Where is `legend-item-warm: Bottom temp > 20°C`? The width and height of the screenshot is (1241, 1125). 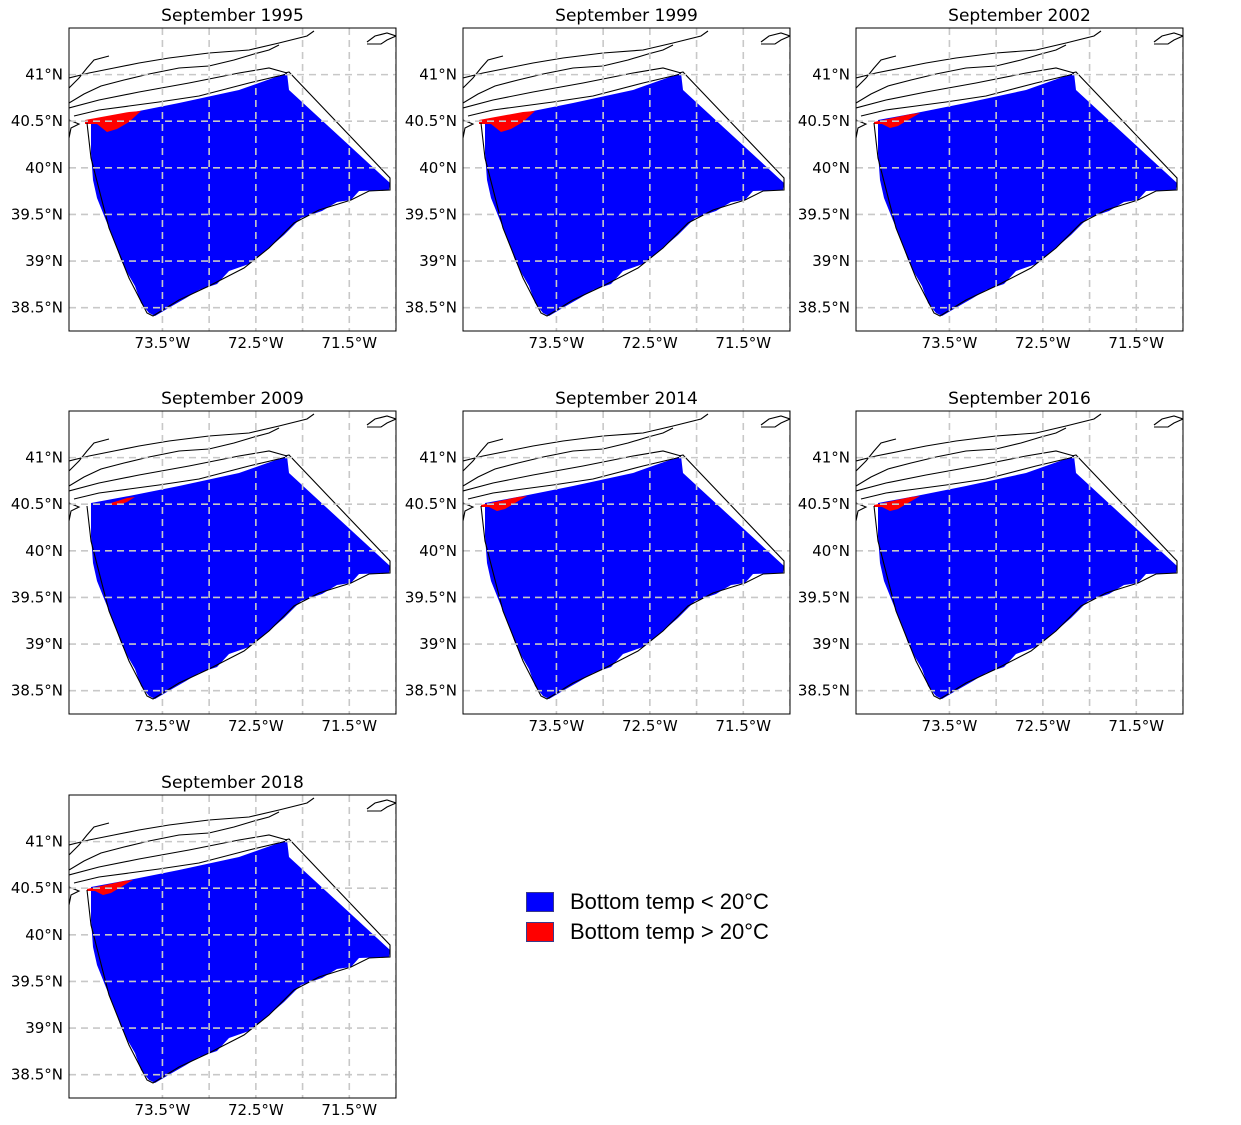 legend-item-warm: Bottom temp > 20°C is located at coordinates (647, 932).